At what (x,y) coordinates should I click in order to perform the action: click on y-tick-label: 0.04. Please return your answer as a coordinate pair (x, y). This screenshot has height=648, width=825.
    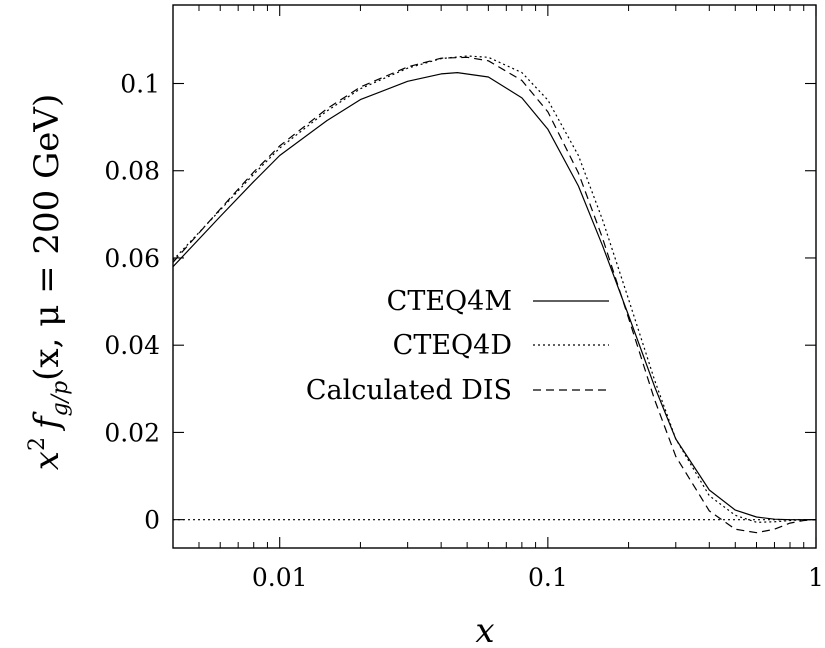
    Looking at the image, I should click on (132, 345).